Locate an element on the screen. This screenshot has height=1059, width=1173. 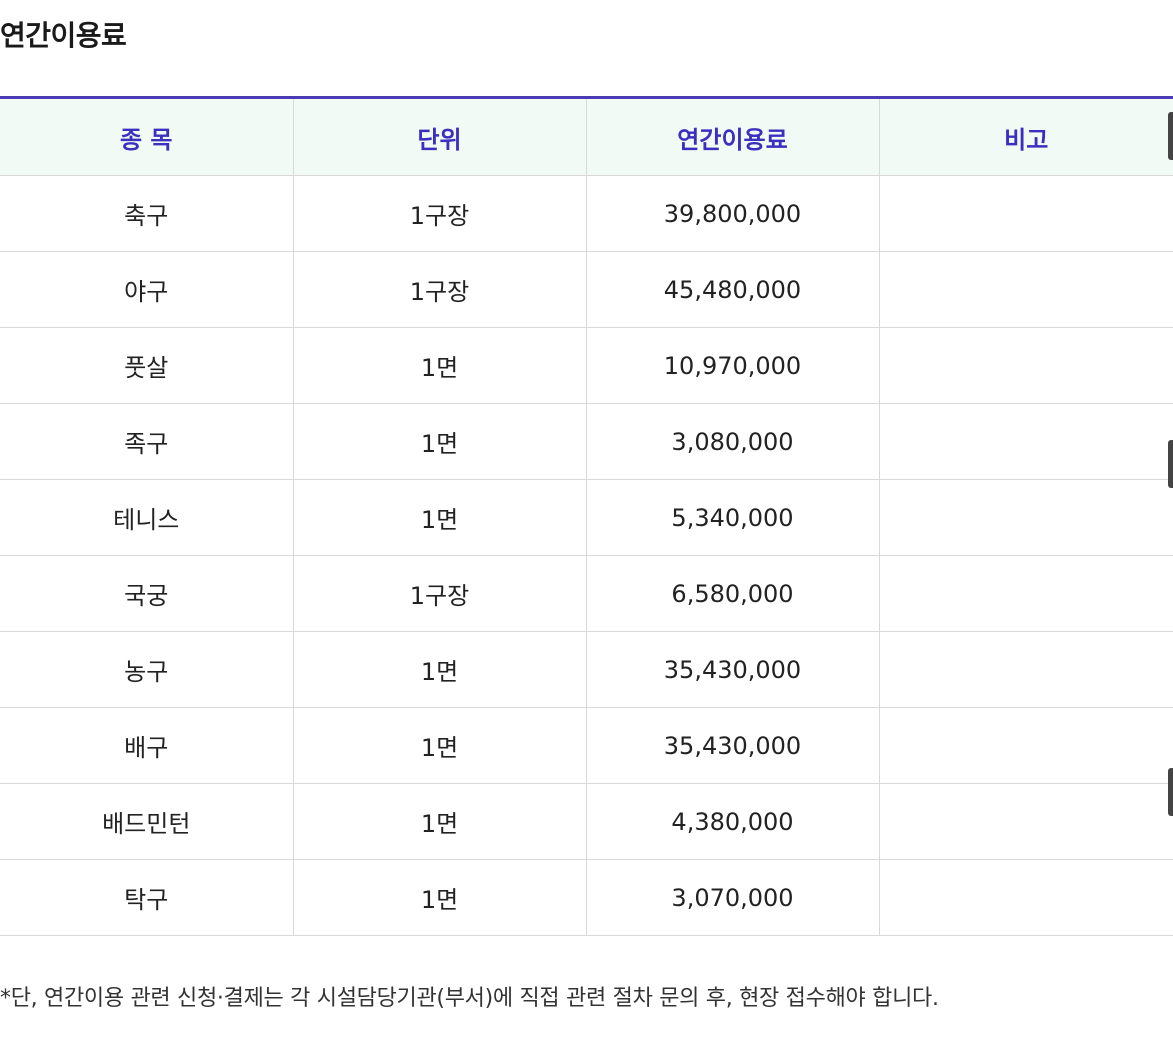
cell-fee: 45,480,000 is located at coordinates (732, 289).